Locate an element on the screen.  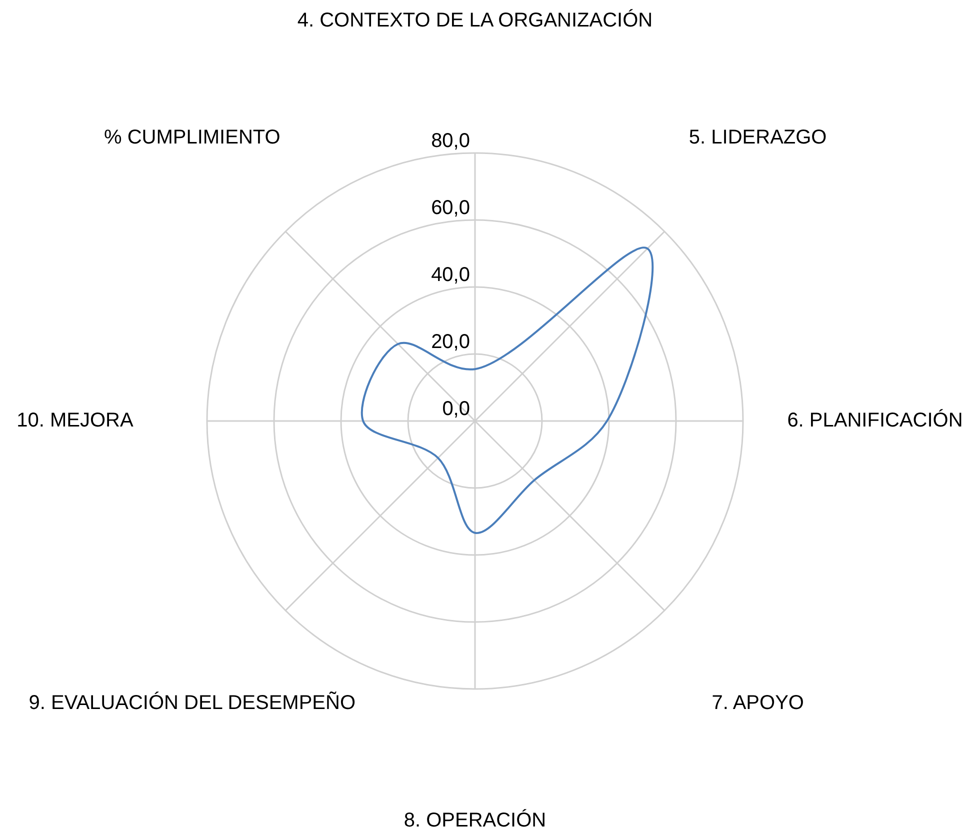
spoke-label: 9. EVALUACIÓN DEL DESEMPEÑO is located at coordinates (192, 702).